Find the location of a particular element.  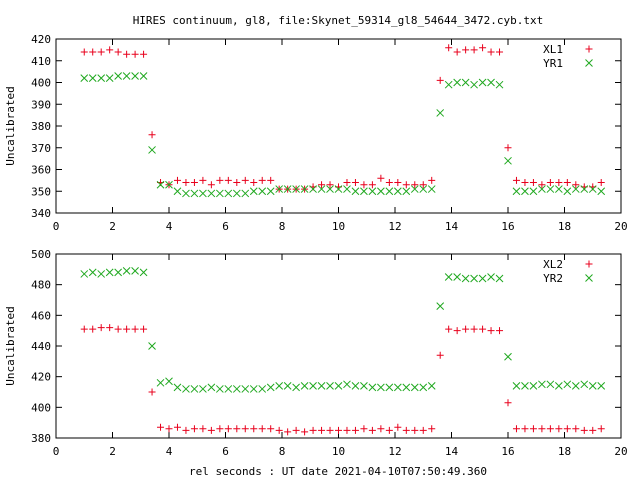

x-tick-label: 8 is located at coordinates (282, 226).